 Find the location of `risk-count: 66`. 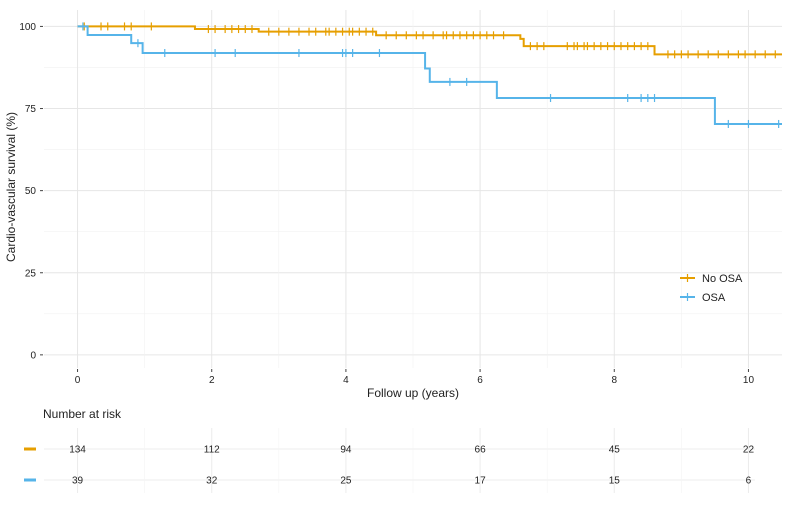

risk-count: 66 is located at coordinates (481, 450).